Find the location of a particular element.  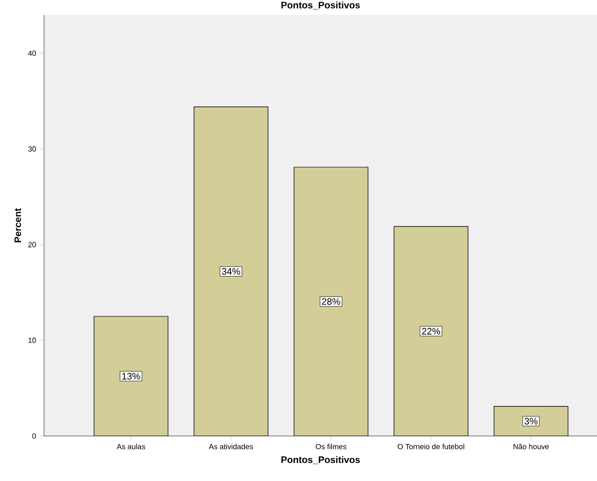

data-label: 13% is located at coordinates (131, 376).